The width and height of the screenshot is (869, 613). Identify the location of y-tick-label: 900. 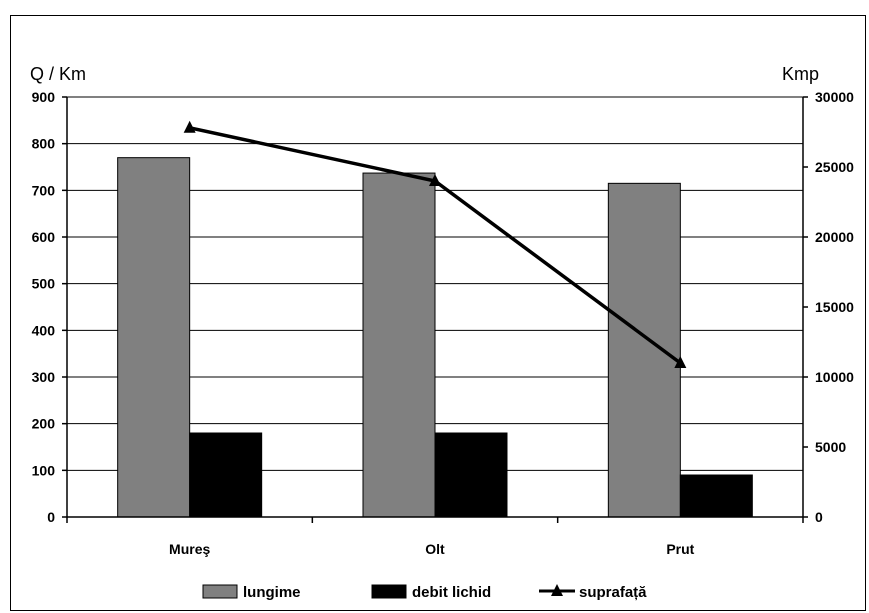
(44, 97).